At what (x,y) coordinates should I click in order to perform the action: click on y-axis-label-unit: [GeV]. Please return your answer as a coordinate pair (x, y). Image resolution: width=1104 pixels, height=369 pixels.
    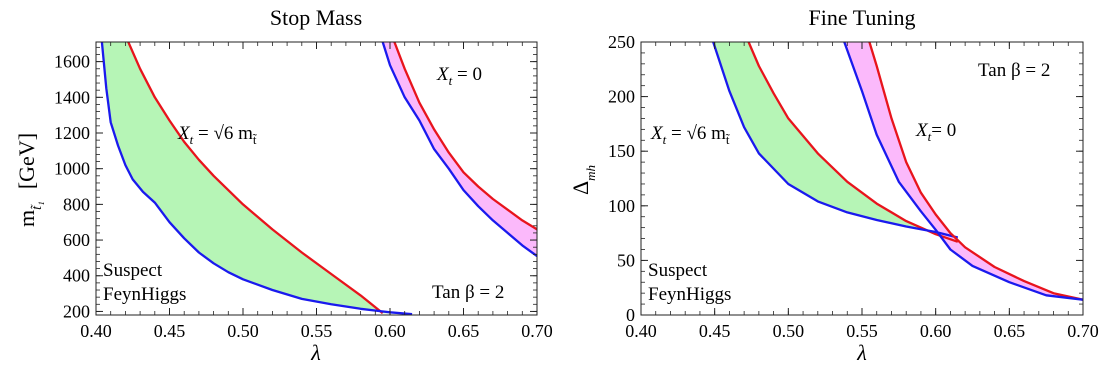
    Looking at the image, I should click on (26, 161).